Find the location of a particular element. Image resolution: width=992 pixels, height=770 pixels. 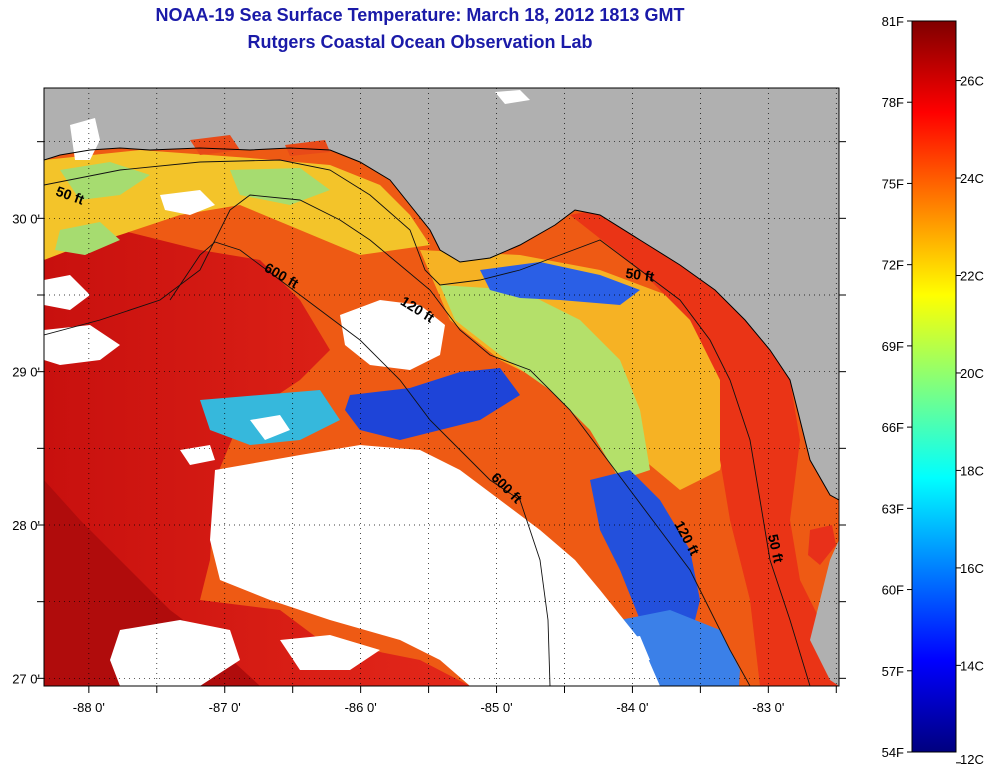

cb-f-label: 69F is located at coordinates (893, 346).